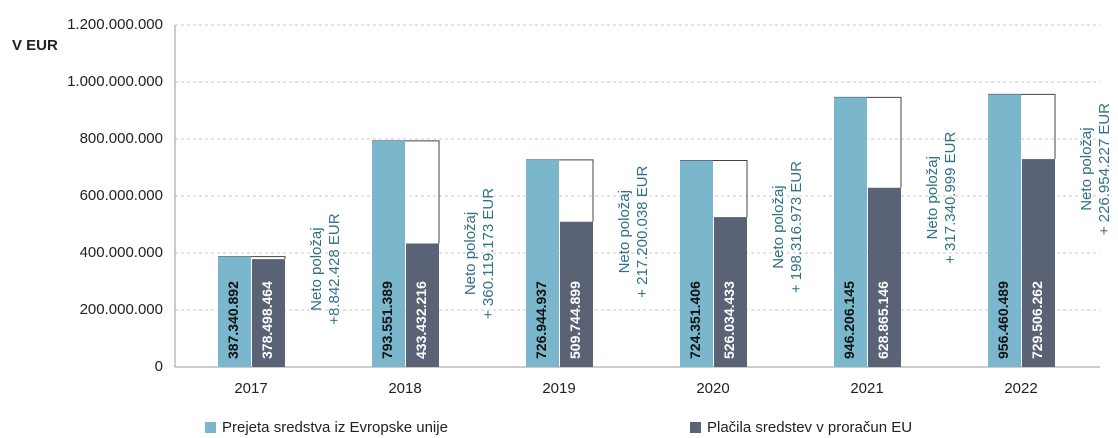 This screenshot has width=1118, height=438. Describe the element at coordinates (1104, 169) in the screenshot. I see `annotation-line: + 226.954.227 EUR` at that location.